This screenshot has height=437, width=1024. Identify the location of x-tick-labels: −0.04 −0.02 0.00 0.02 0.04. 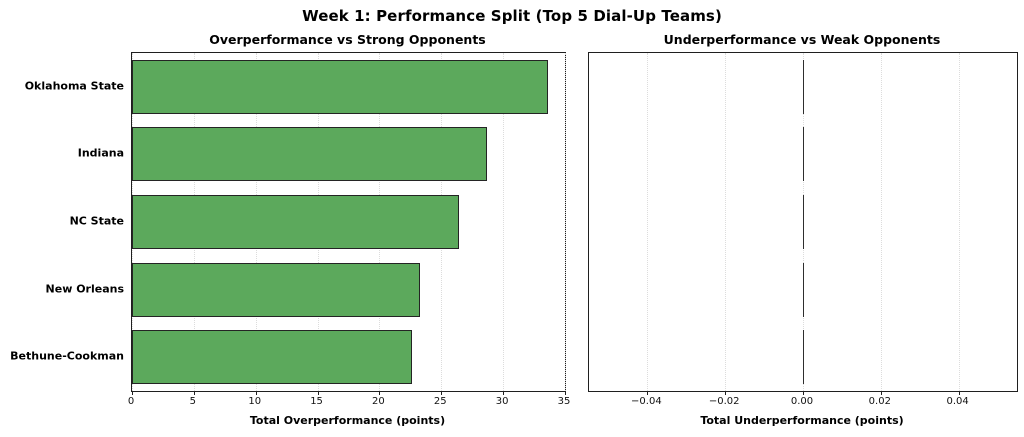
(802, 403).